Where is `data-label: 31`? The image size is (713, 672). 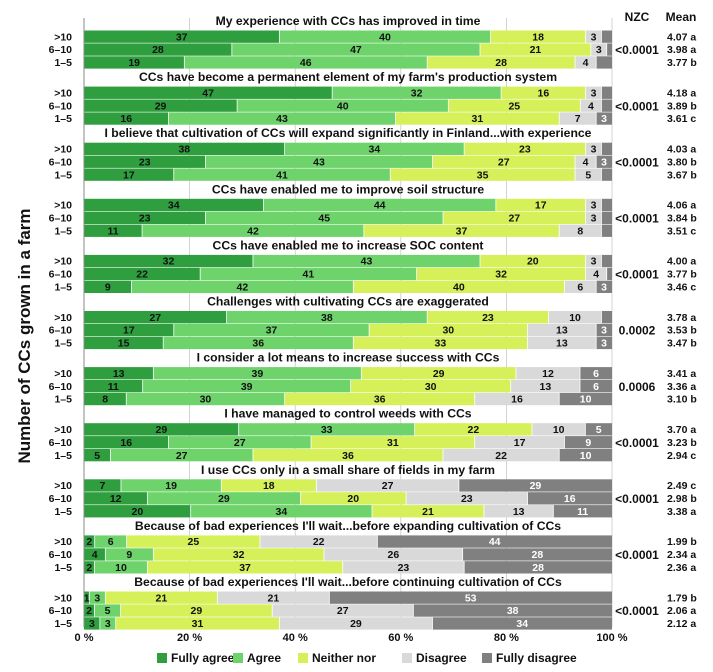 data-label: 31 is located at coordinates (198, 624).